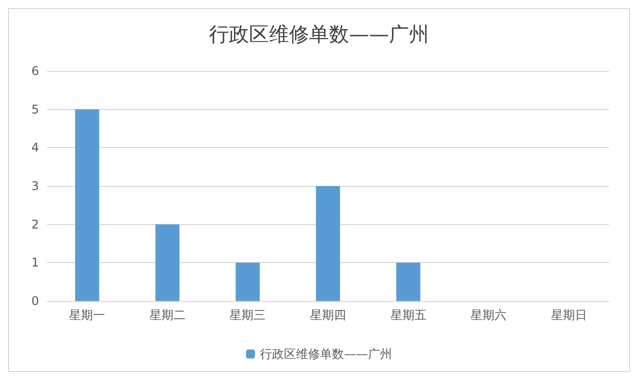  What do you see at coordinates (248, 315) in the screenshot?
I see `x-tick-label: 星期三` at bounding box center [248, 315].